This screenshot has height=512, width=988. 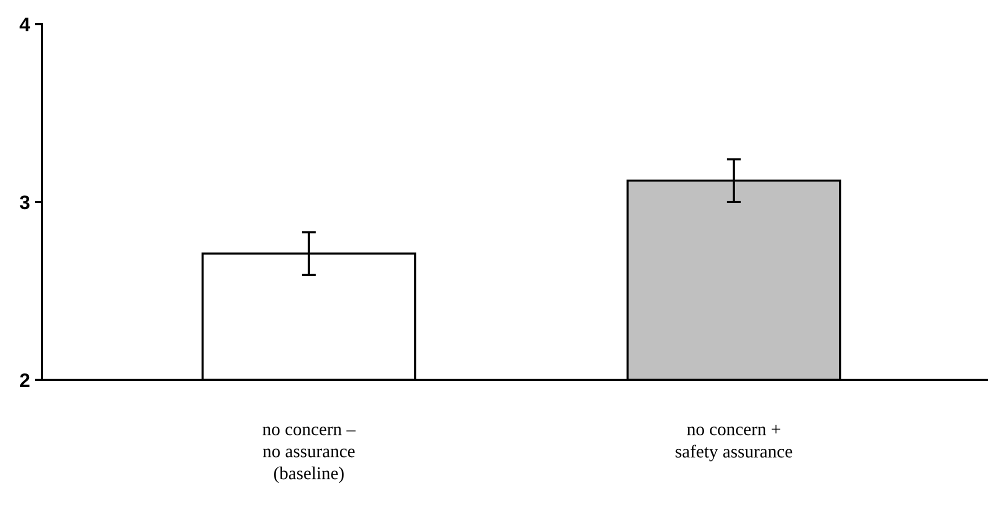 What do you see at coordinates (25, 202) in the screenshot?
I see `y-tick-label: 3` at bounding box center [25, 202].